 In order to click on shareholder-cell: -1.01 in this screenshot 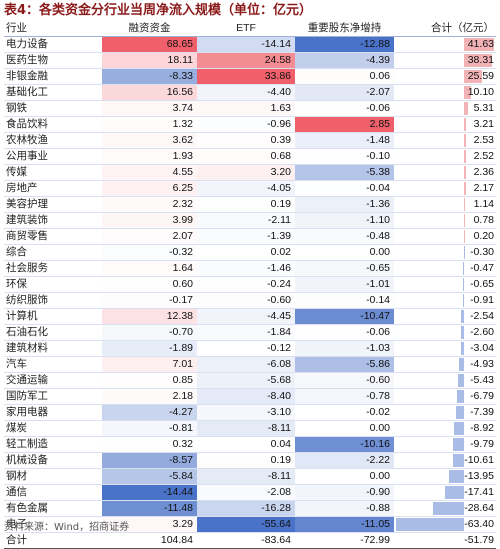, I will do `click(344, 285)`.